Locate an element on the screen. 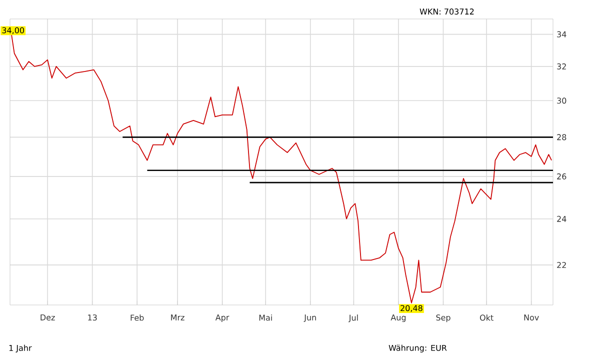 The height and width of the screenshot is (364, 611). annotation: 20,48 is located at coordinates (411, 308).